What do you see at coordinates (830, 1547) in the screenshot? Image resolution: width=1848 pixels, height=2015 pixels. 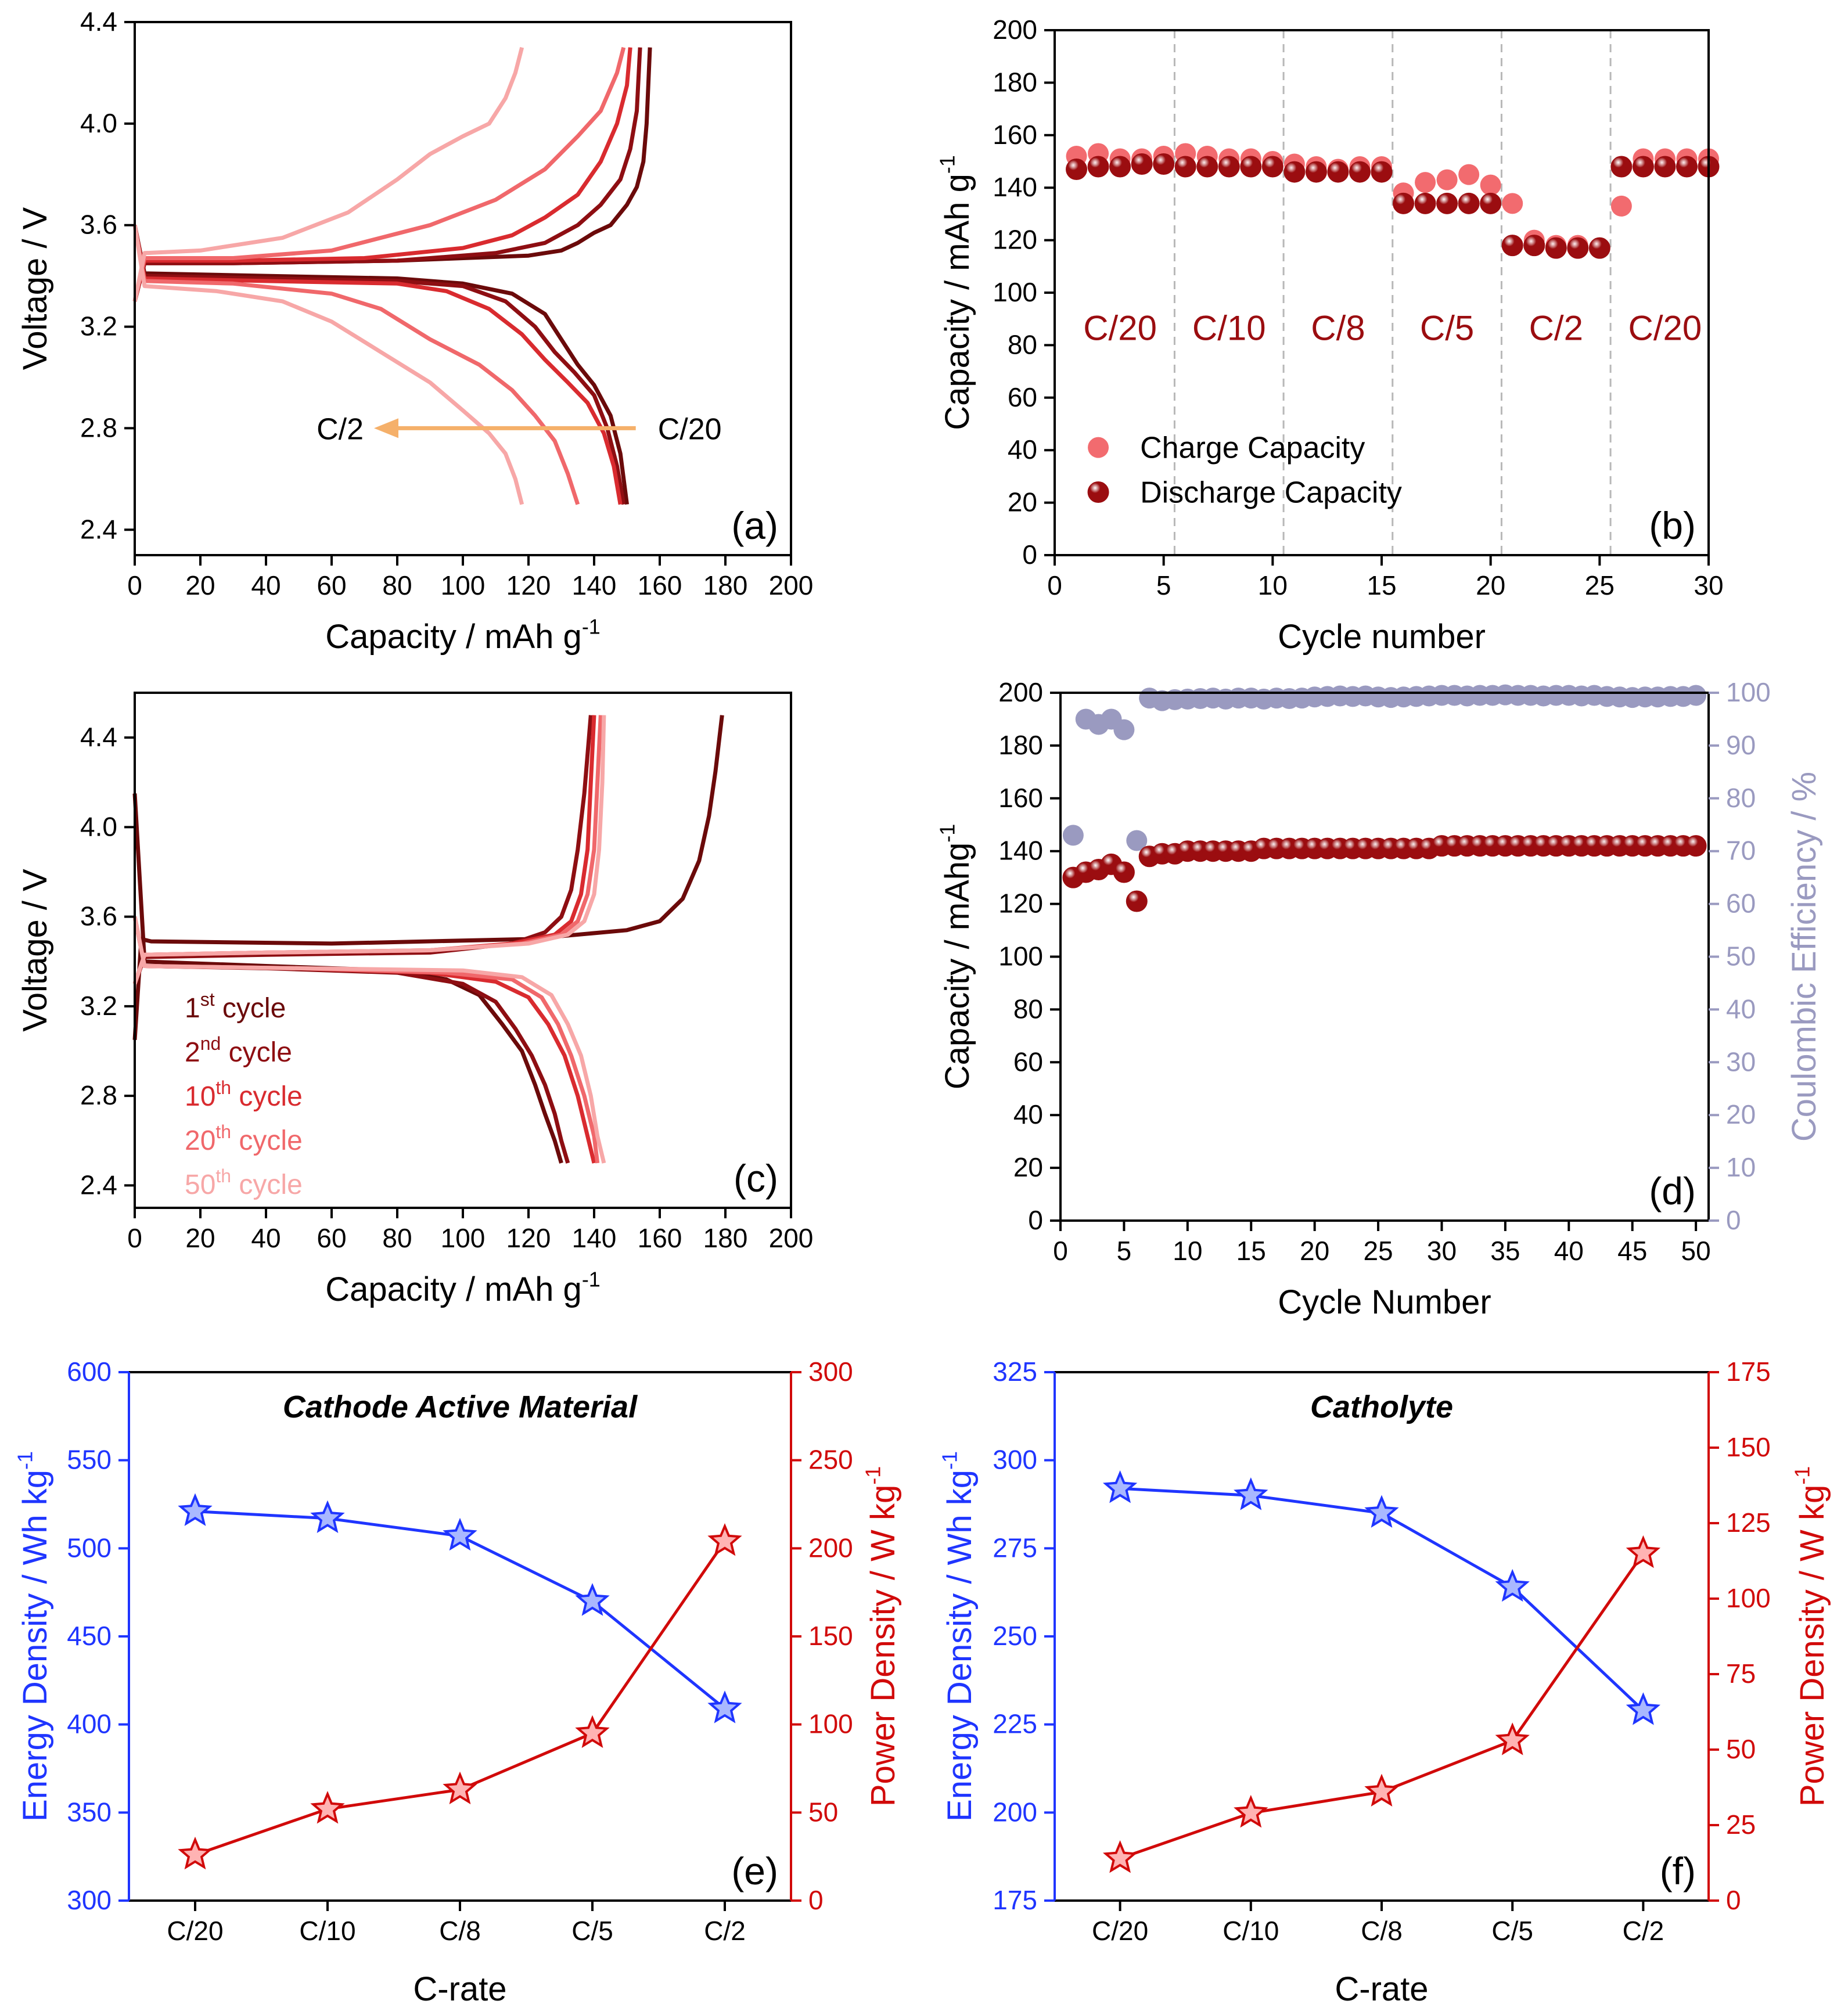 I see `y2-tick-label: 200` at bounding box center [830, 1547].